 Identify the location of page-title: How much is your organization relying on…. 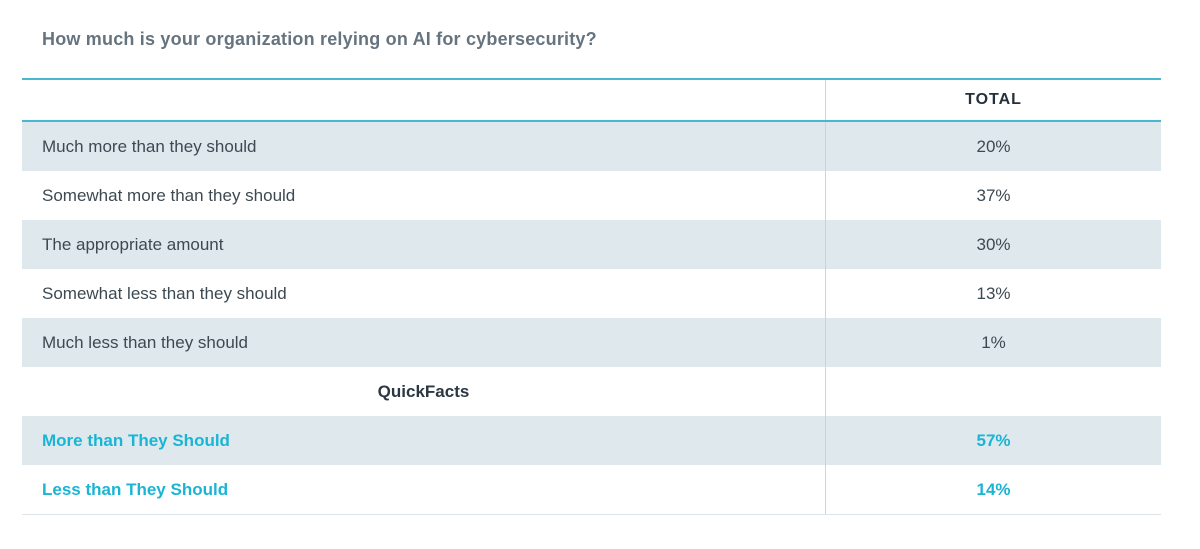
(319, 39).